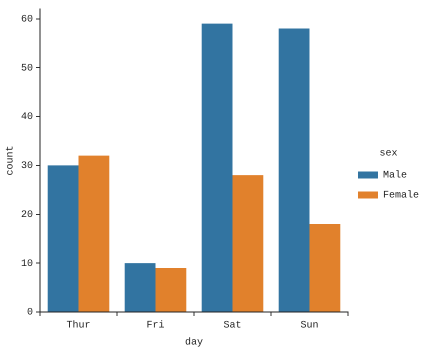 This screenshot has width=433, height=352. I want to click on y-tick-label: 0, so click(29, 313).